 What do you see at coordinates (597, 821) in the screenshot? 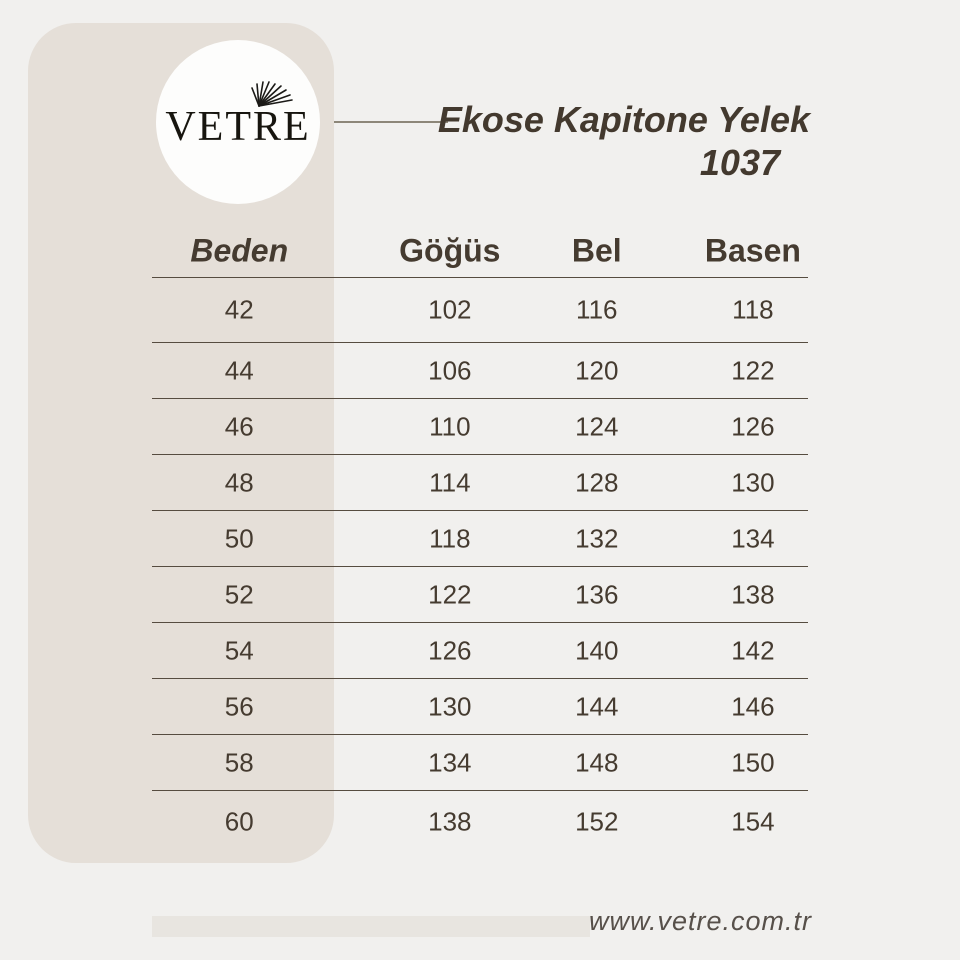
I see `table-cell-waist: 152` at bounding box center [597, 821].